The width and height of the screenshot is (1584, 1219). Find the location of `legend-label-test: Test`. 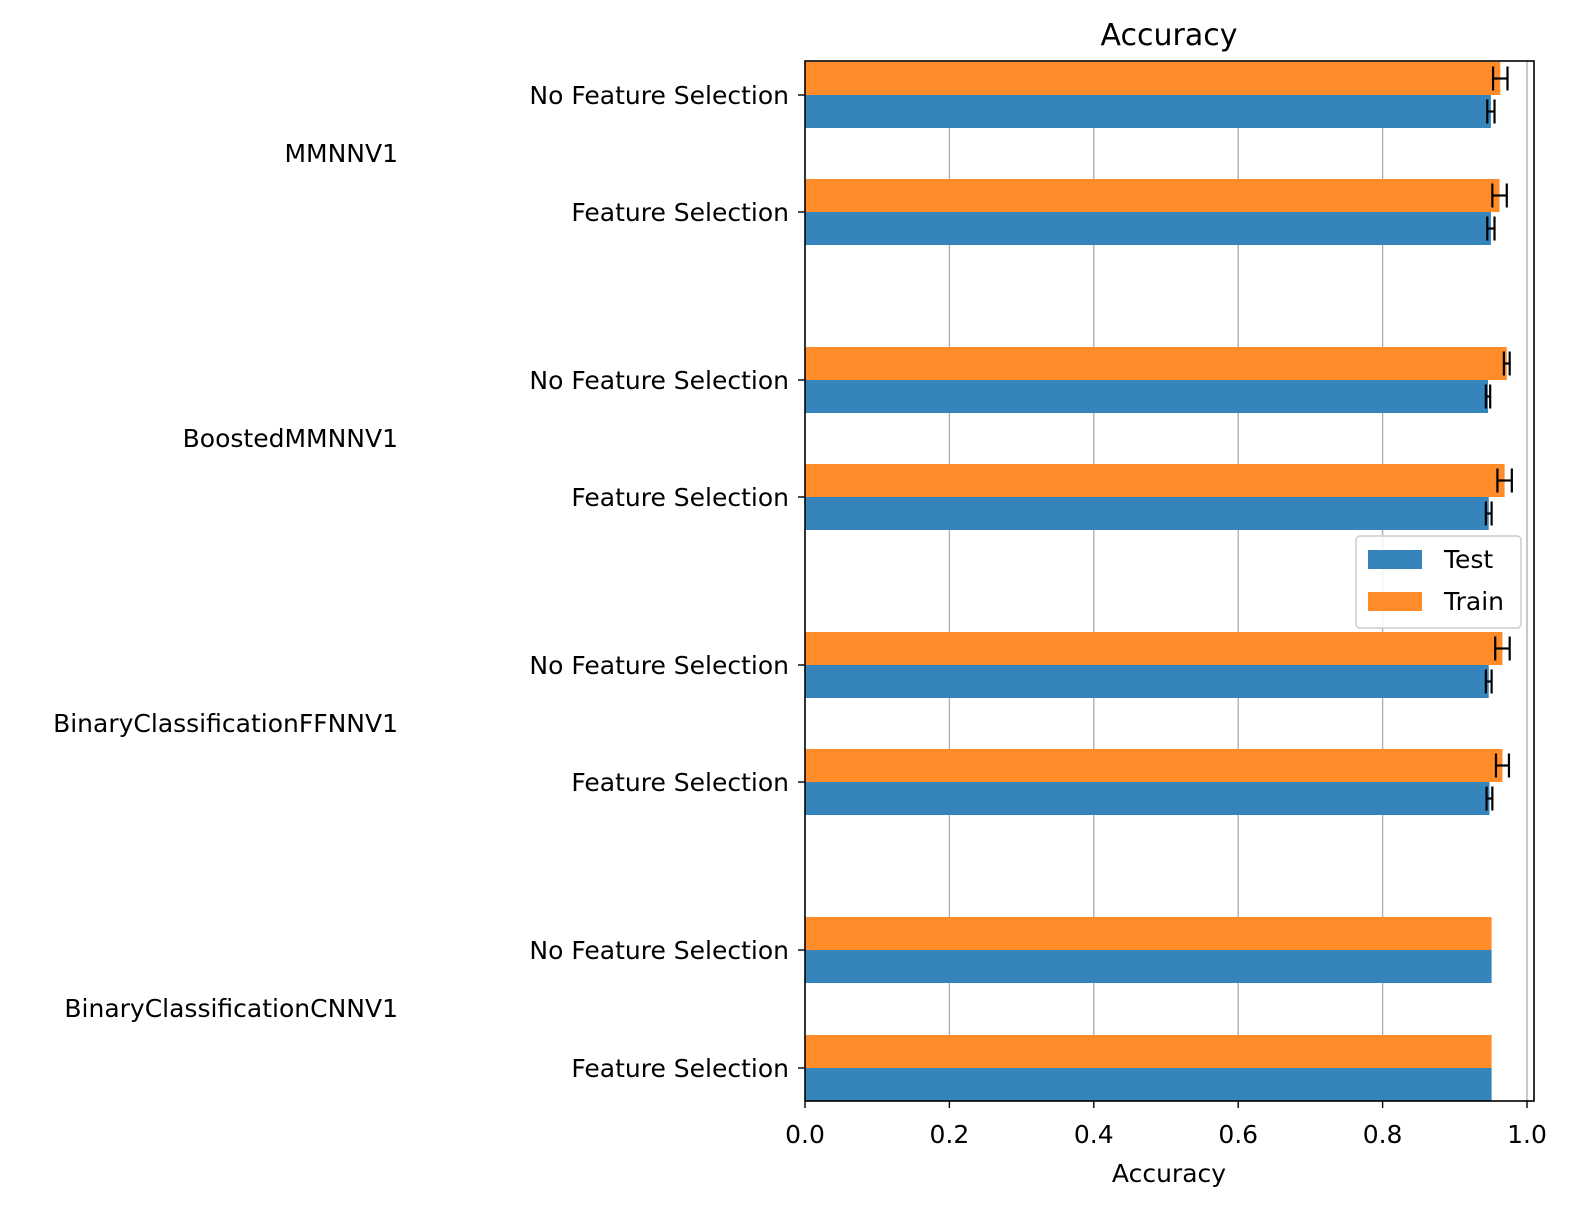

legend-label-test: Test is located at coordinates (1468, 559).